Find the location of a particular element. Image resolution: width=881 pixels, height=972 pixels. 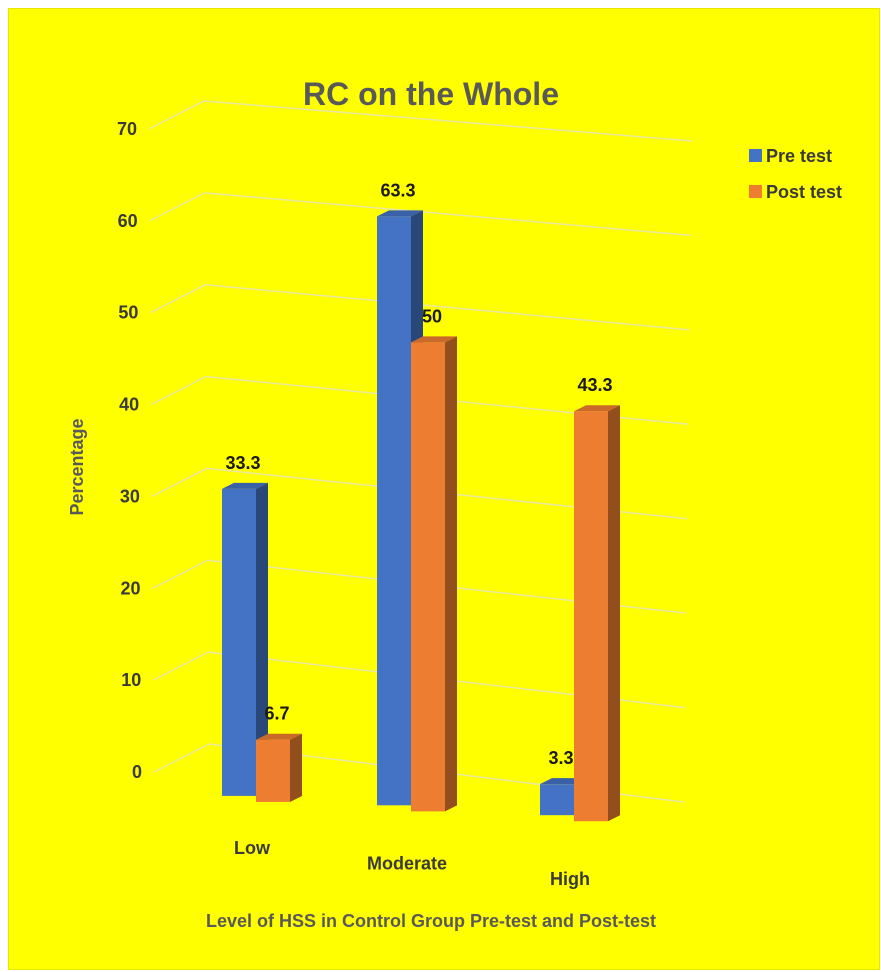

category-label: Moderate is located at coordinates (407, 863).